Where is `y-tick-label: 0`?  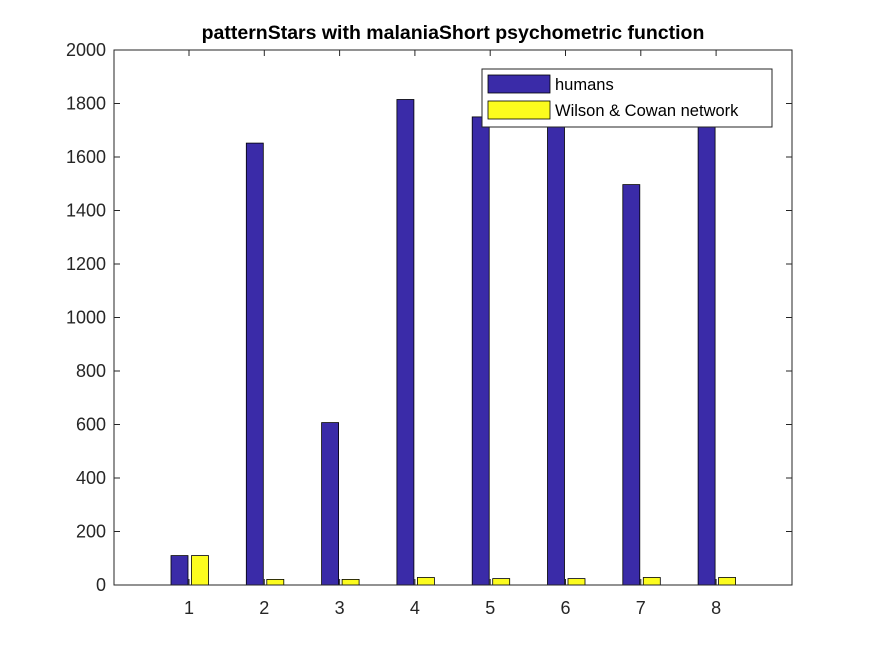 y-tick-label: 0 is located at coordinates (101, 585).